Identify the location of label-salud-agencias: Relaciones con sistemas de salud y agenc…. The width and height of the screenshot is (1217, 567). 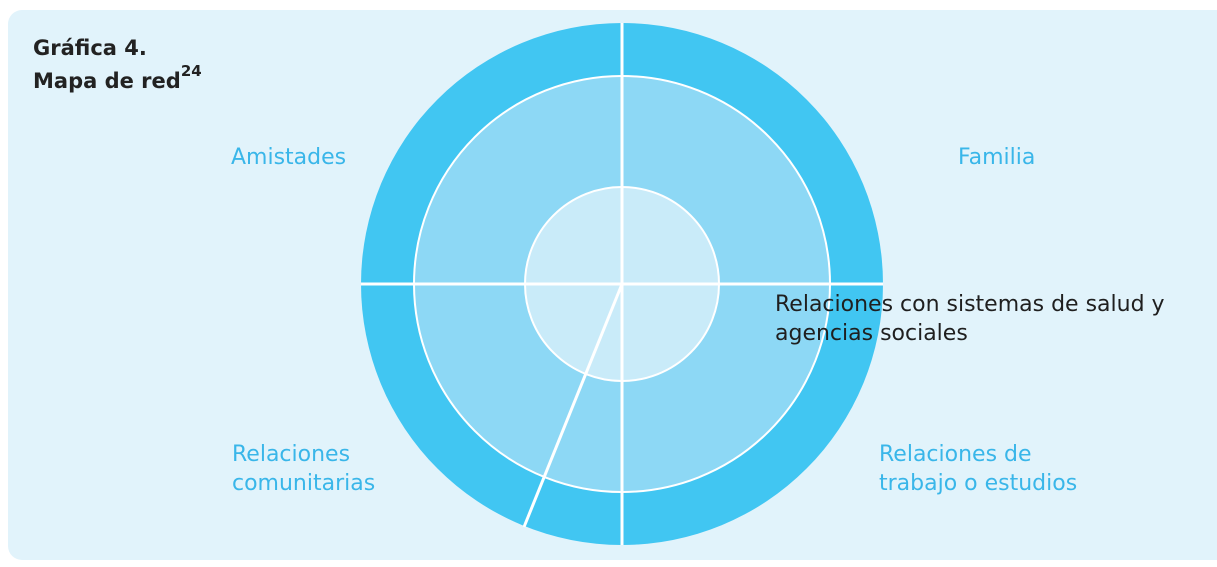
(970, 319).